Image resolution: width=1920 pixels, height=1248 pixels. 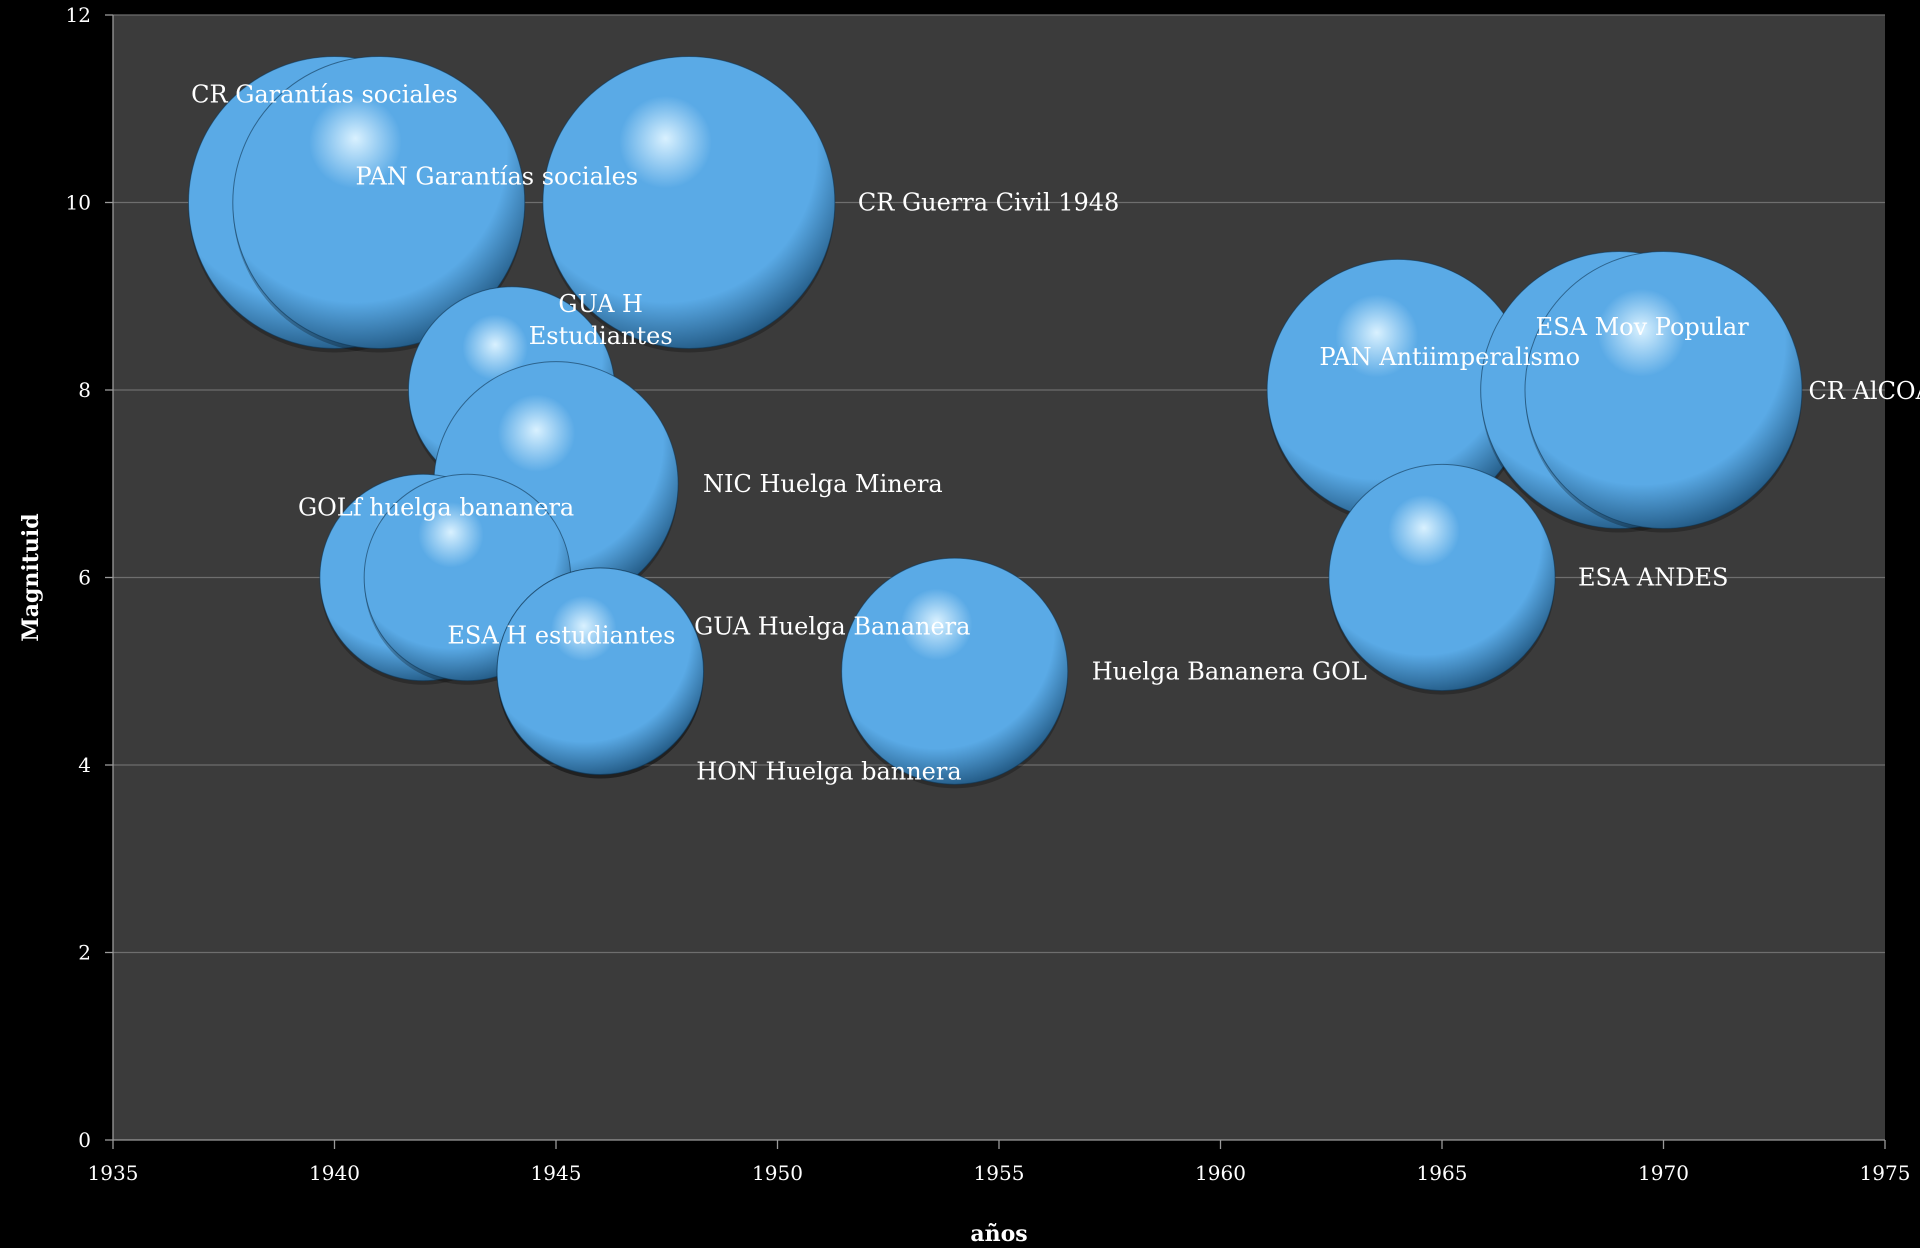 What do you see at coordinates (84, 765) in the screenshot?
I see `y-tick-label: 4` at bounding box center [84, 765].